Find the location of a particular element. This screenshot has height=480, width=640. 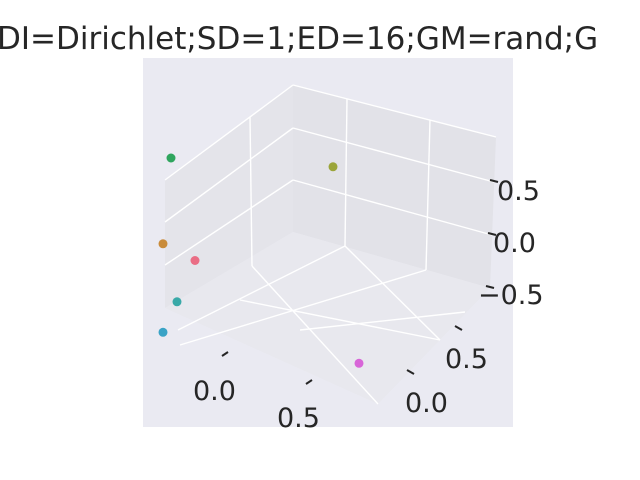

back-left-pane is located at coordinates (229, 196).